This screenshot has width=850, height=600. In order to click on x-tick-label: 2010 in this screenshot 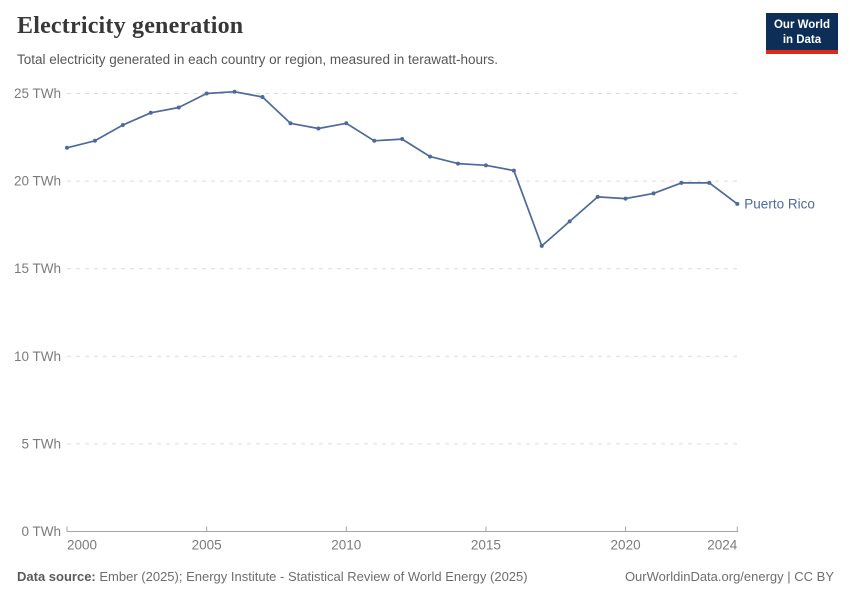, I will do `click(346, 545)`.